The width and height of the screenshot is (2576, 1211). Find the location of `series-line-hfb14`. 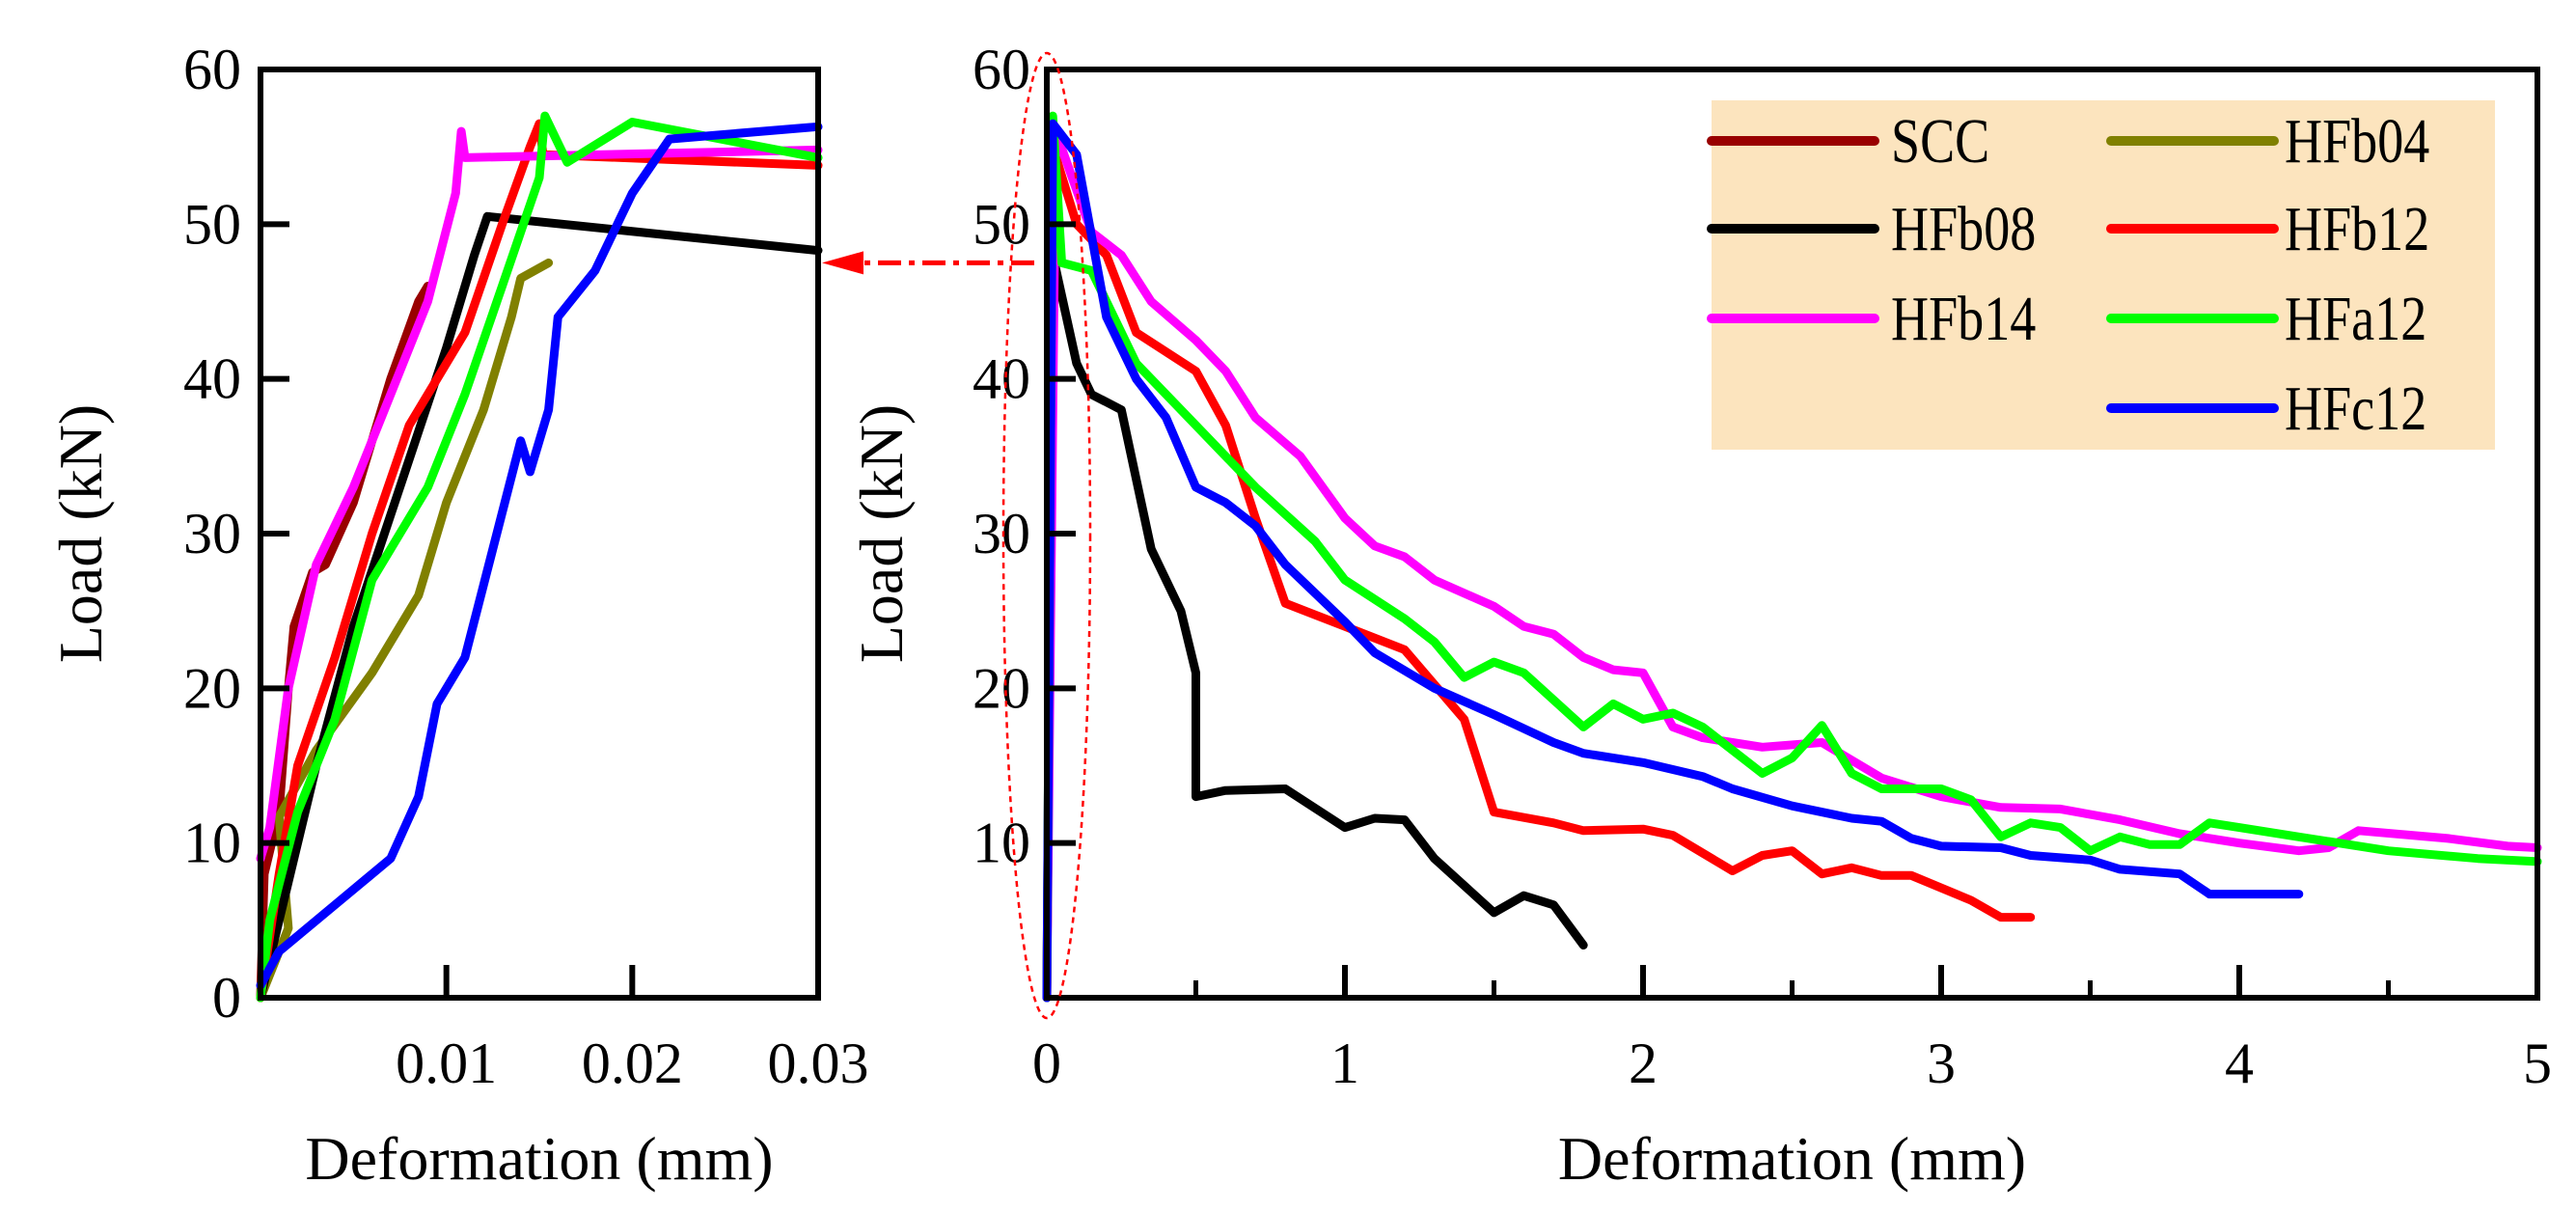

series-line-hfb14 is located at coordinates (540, 495).